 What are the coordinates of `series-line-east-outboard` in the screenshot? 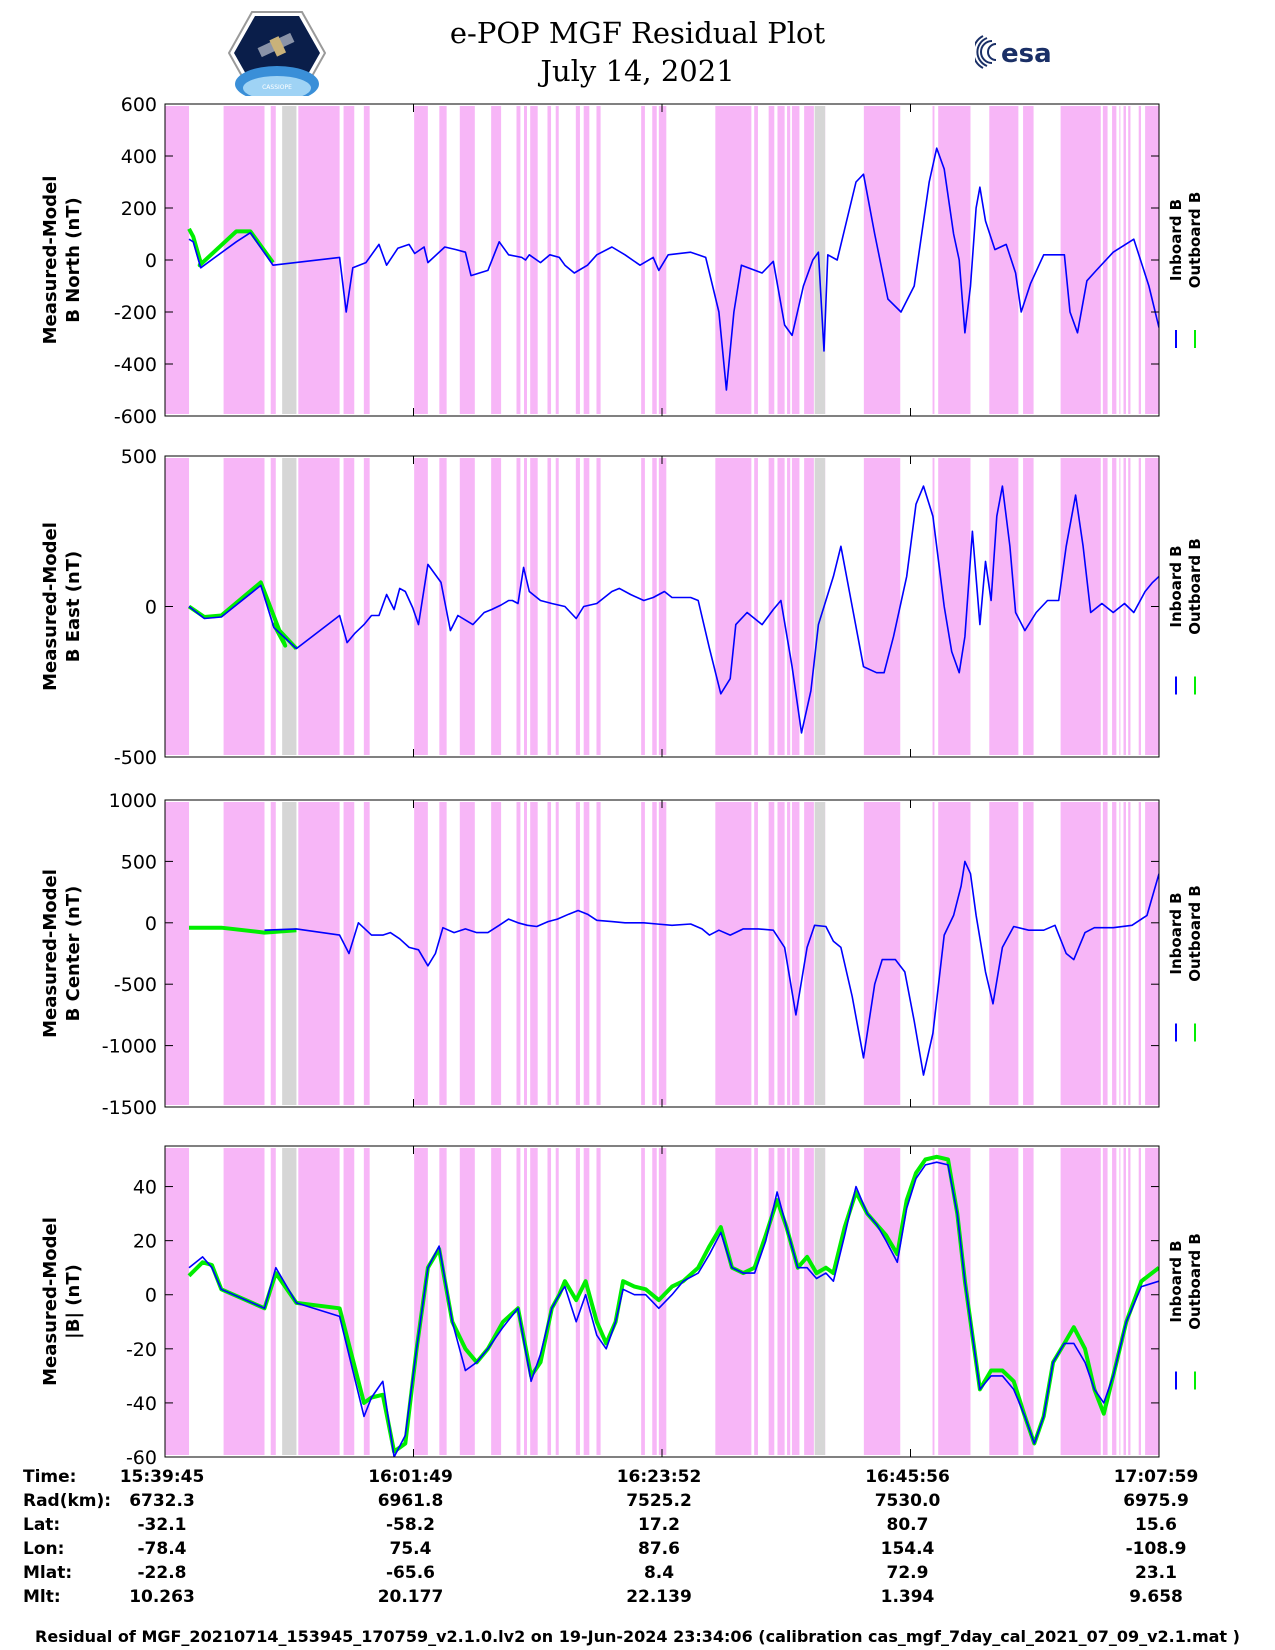 It's located at (242, 615).